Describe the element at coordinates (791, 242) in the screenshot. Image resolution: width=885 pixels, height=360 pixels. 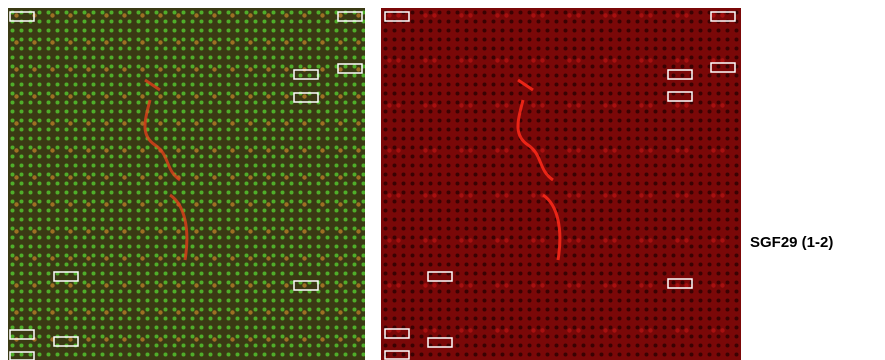
I see `protein-label: SGF29 (1-2)` at that location.